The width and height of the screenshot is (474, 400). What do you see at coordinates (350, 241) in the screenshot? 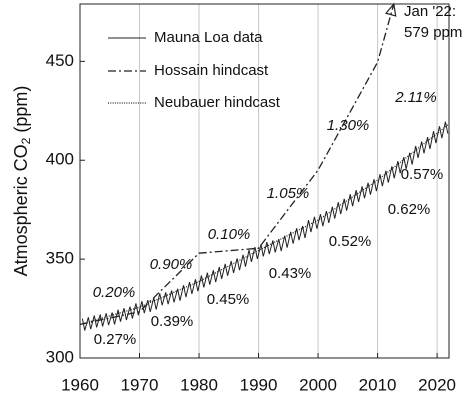
I see `annotation: 0.52%` at bounding box center [350, 241].